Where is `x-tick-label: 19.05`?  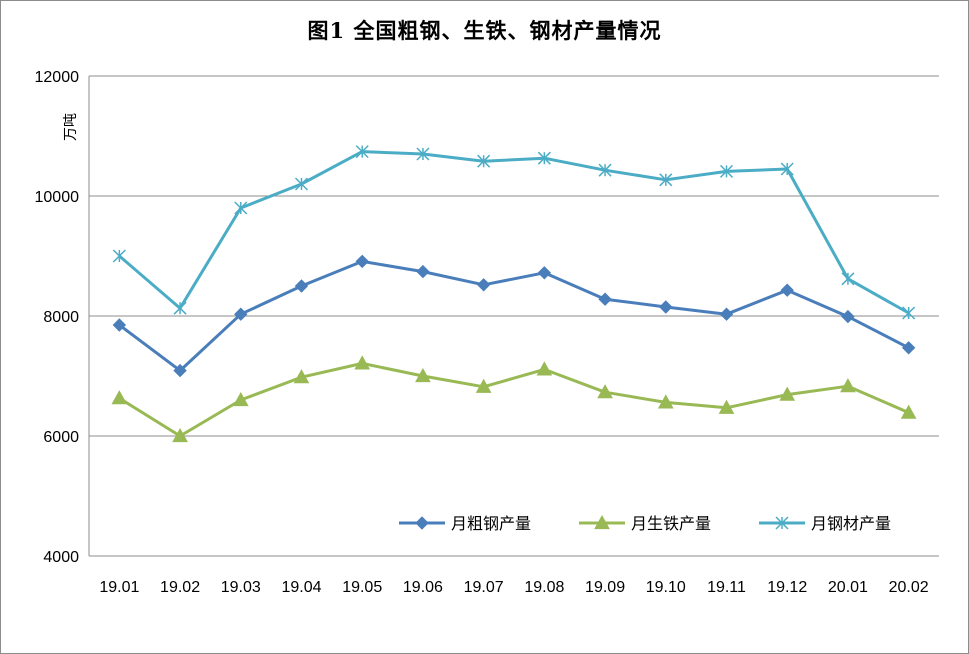 x-tick-label: 19.05 is located at coordinates (362, 587).